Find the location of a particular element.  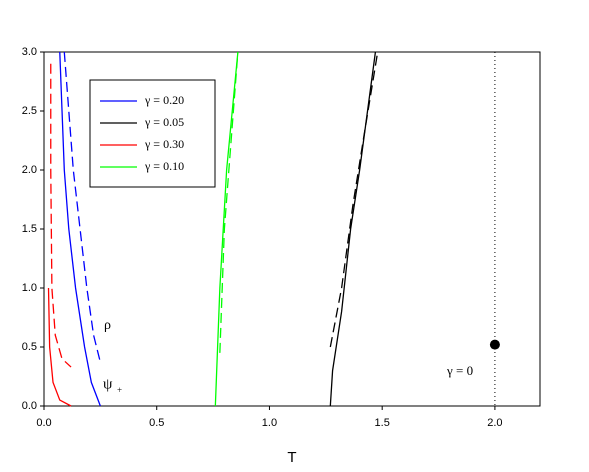

x-tick-label: 1.5 is located at coordinates (382, 423).